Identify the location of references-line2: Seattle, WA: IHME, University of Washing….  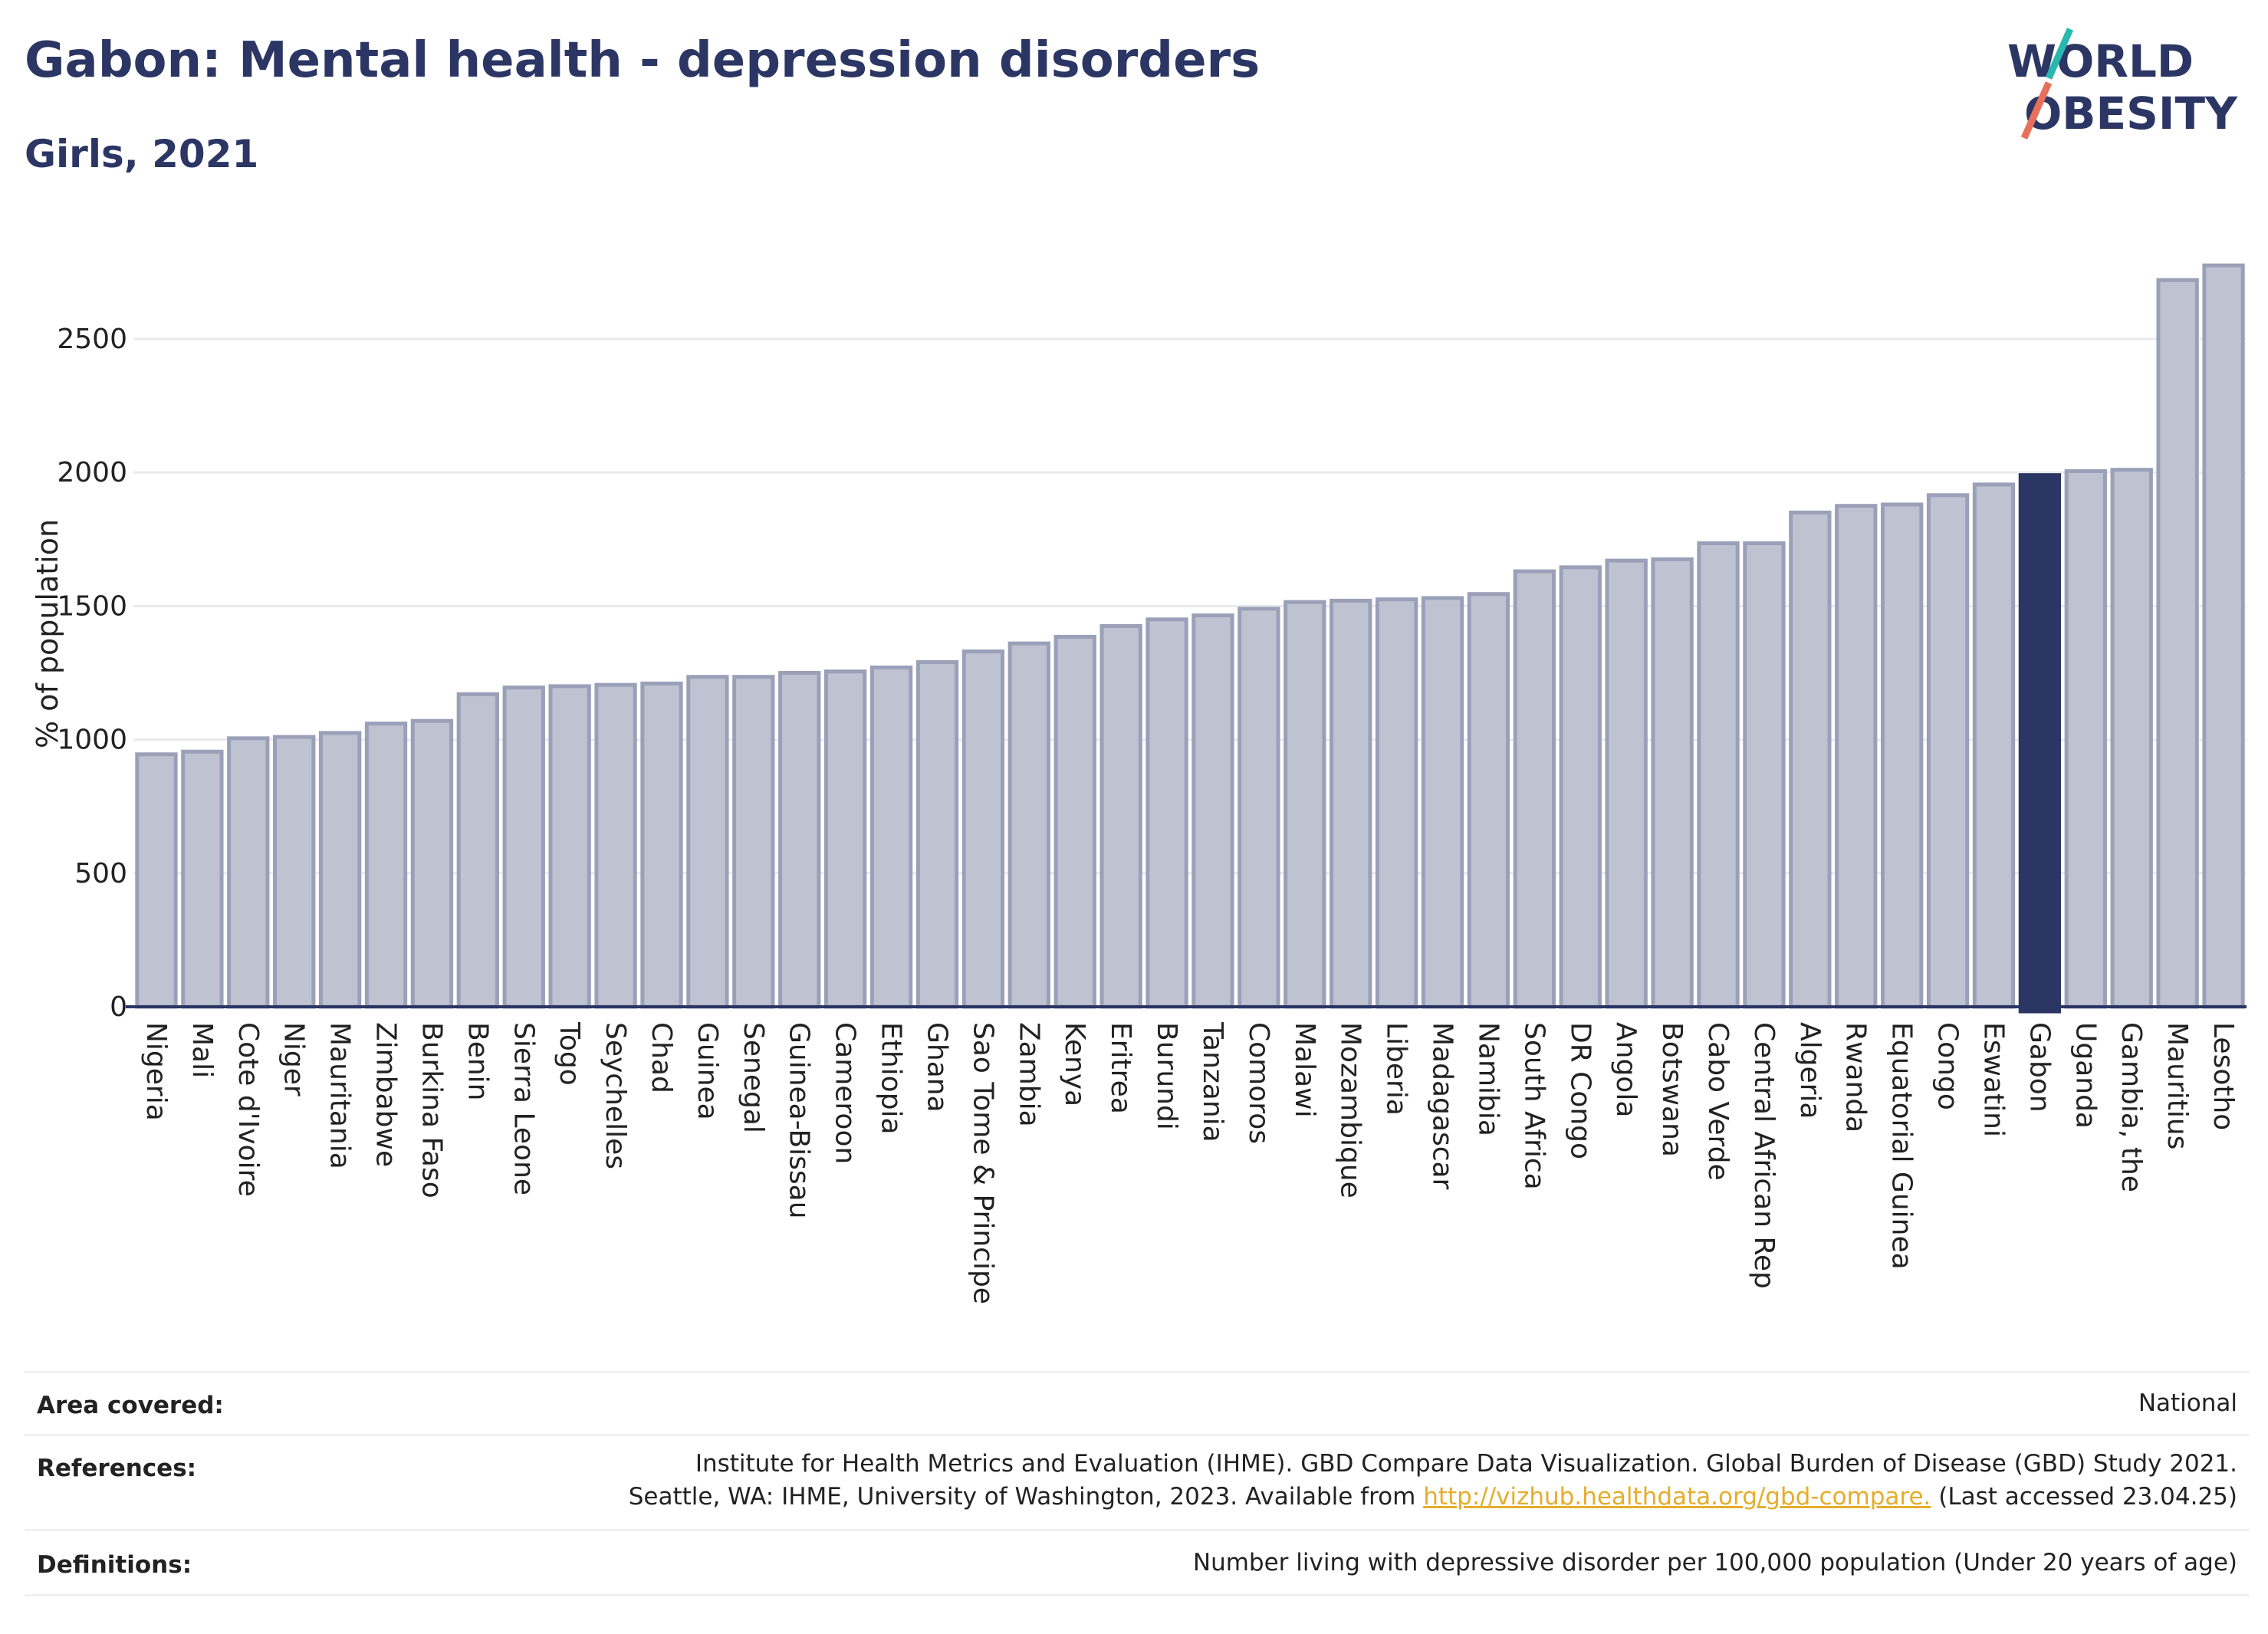
(1433, 1498).